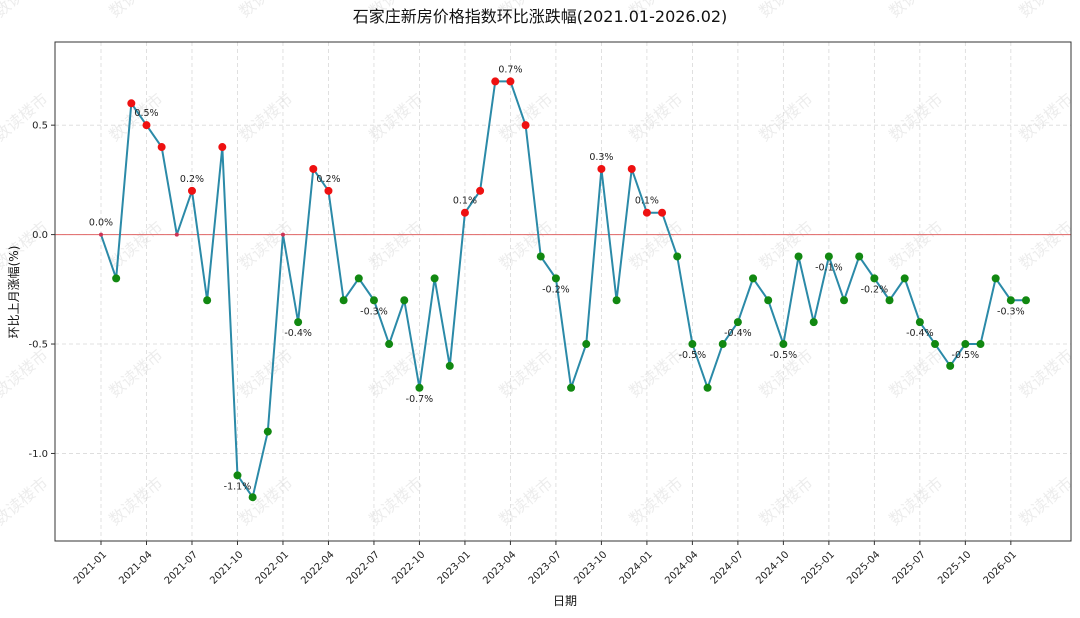 The width and height of the screenshot is (1080, 618). I want to click on x-tick-label: 2021-10, so click(226, 567).